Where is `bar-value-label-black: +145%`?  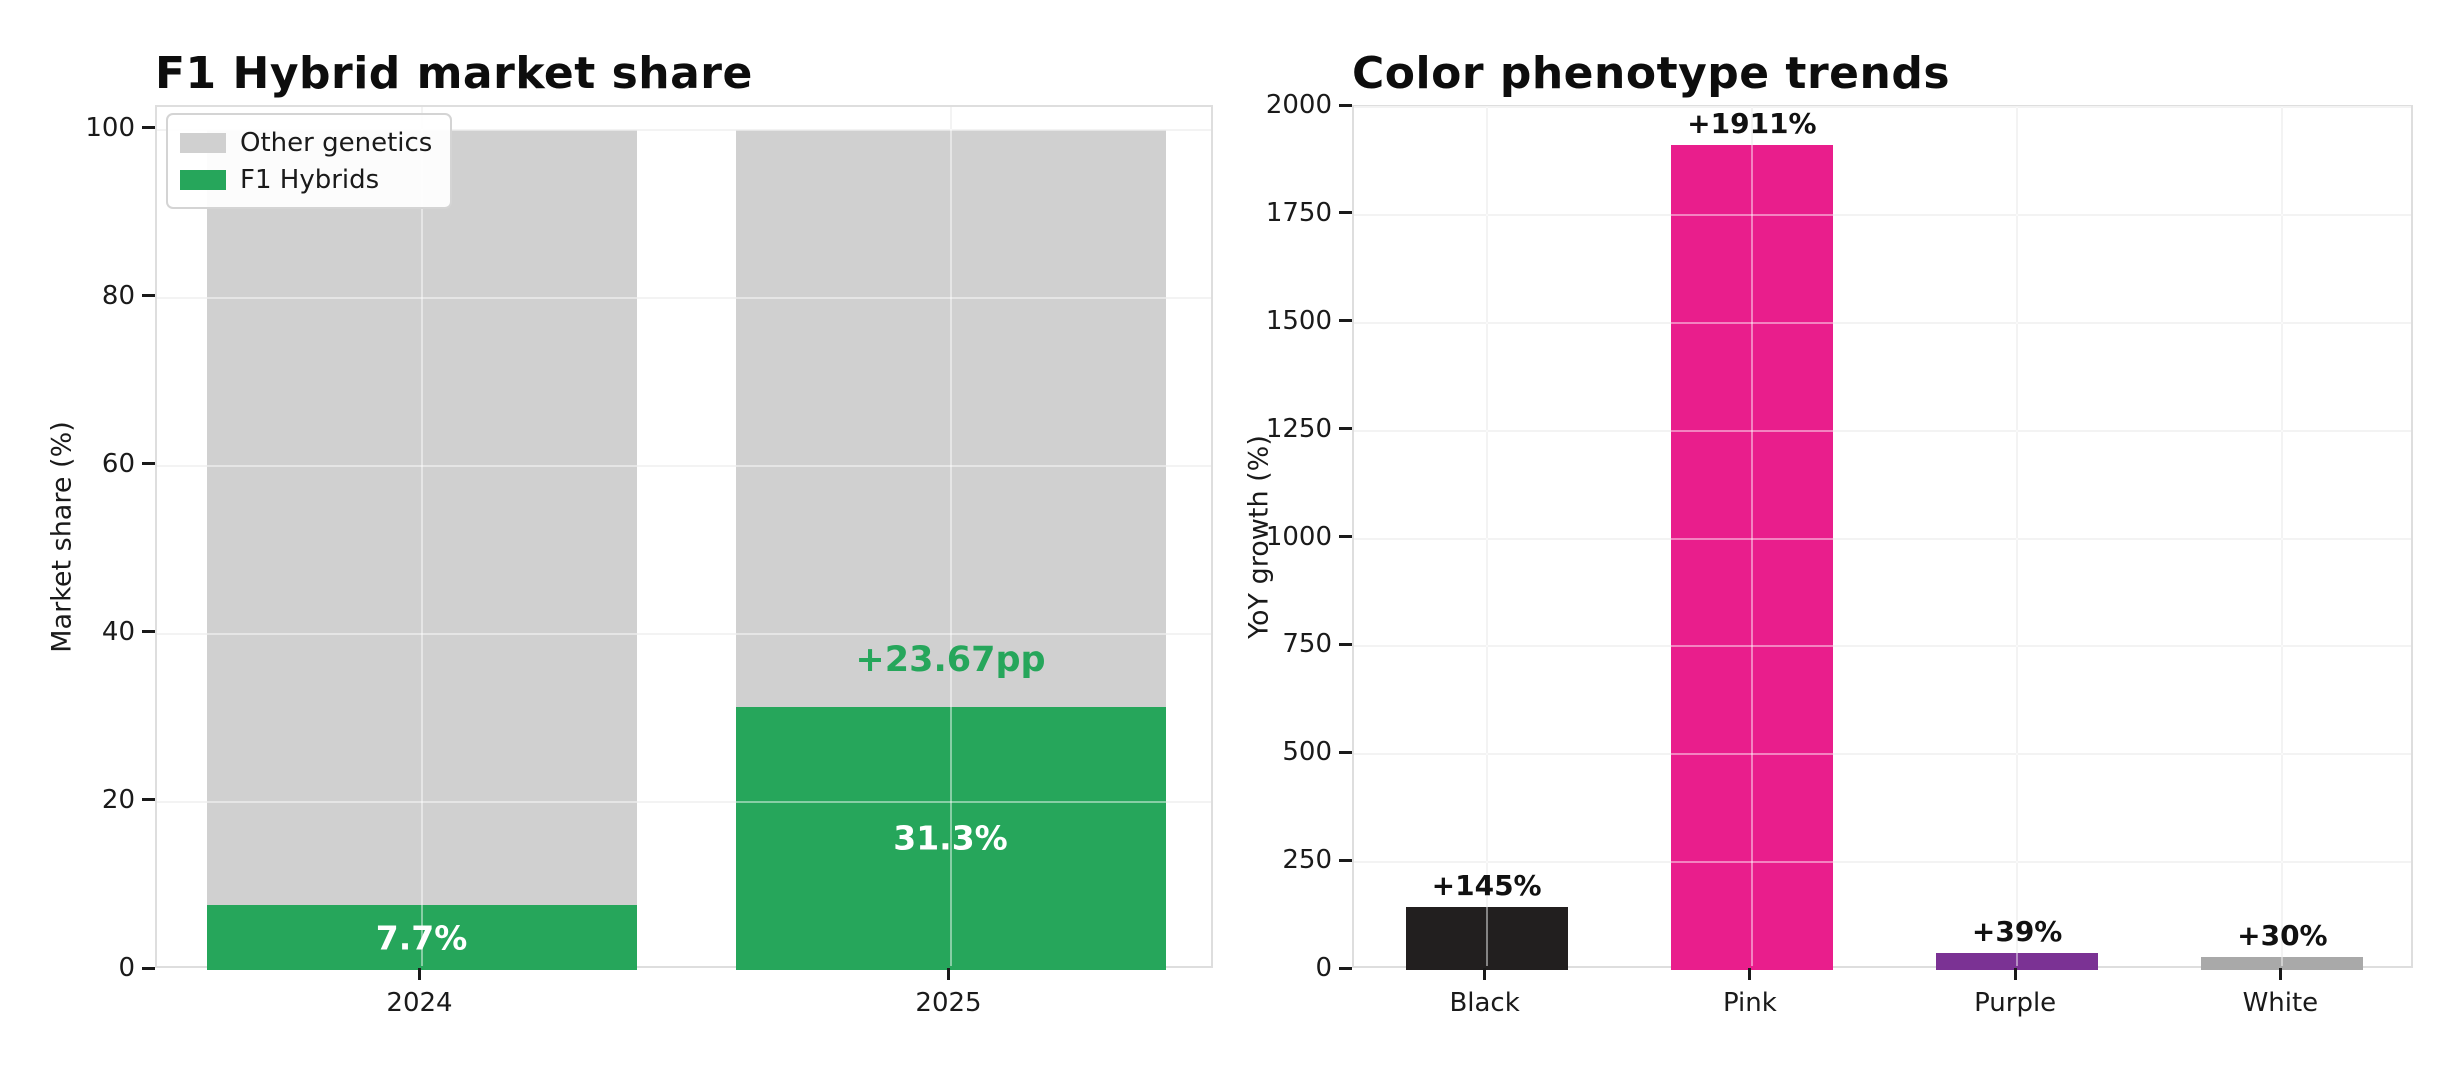
bar-value-label-black: +145% is located at coordinates (1486, 886).